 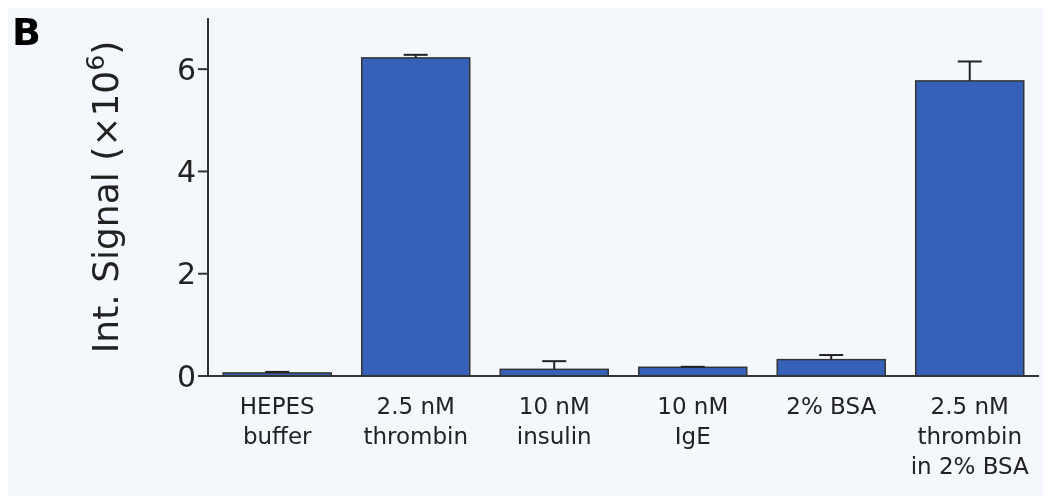 What do you see at coordinates (186, 69) in the screenshot?
I see `y-tick-label: 6` at bounding box center [186, 69].